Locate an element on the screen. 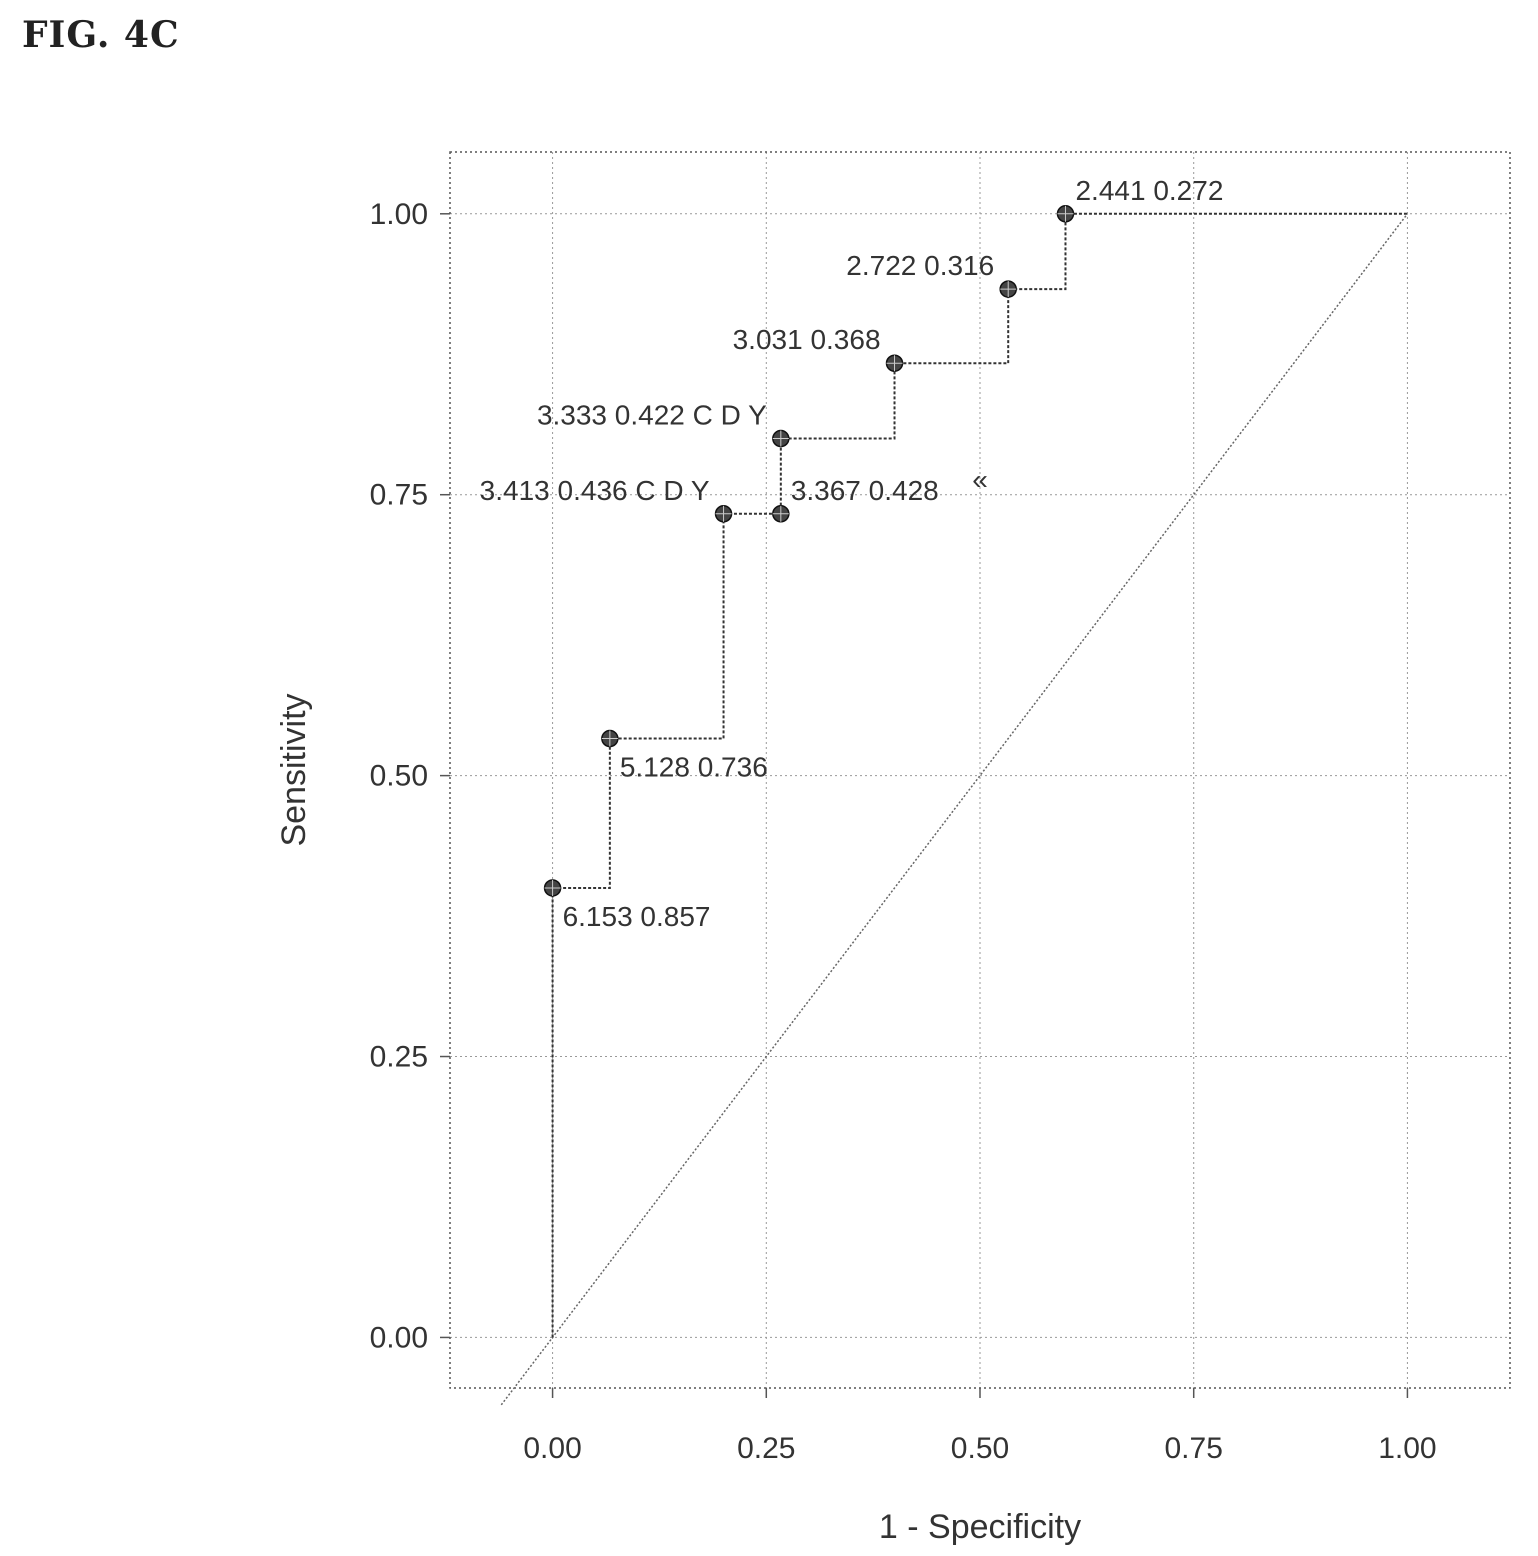  point-label: 6.153 0.857 is located at coordinates (637, 916).